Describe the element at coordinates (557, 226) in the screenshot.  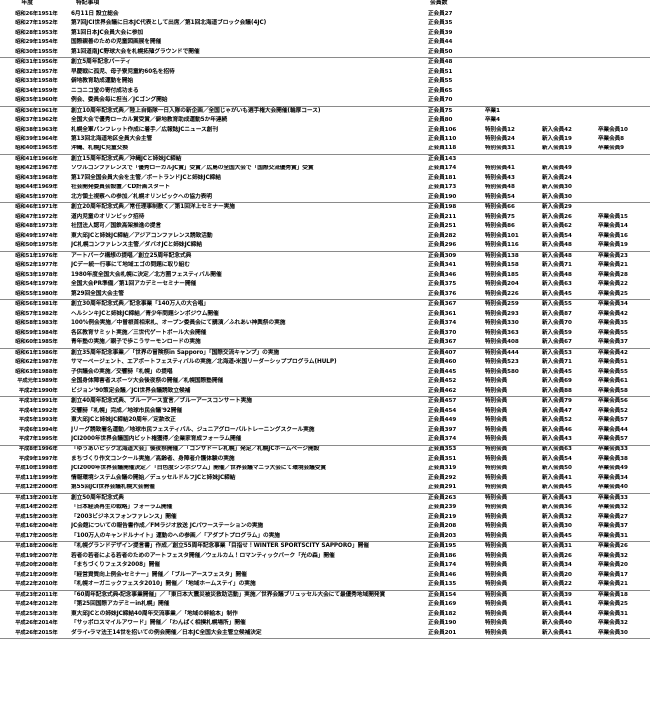
I see `cell-new-members: 新入会員62` at that location.